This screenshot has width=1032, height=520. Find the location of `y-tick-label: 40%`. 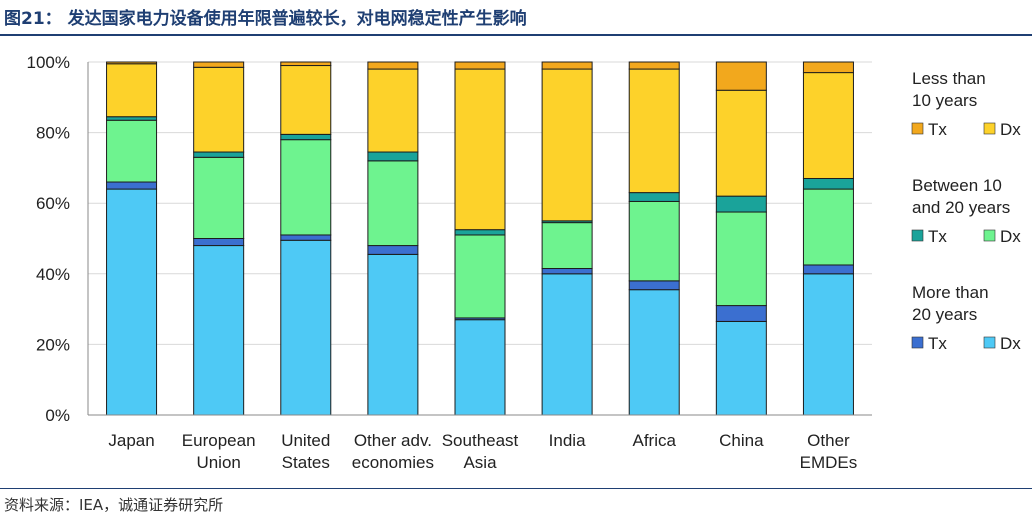

y-tick-label: 40% is located at coordinates (53, 274).